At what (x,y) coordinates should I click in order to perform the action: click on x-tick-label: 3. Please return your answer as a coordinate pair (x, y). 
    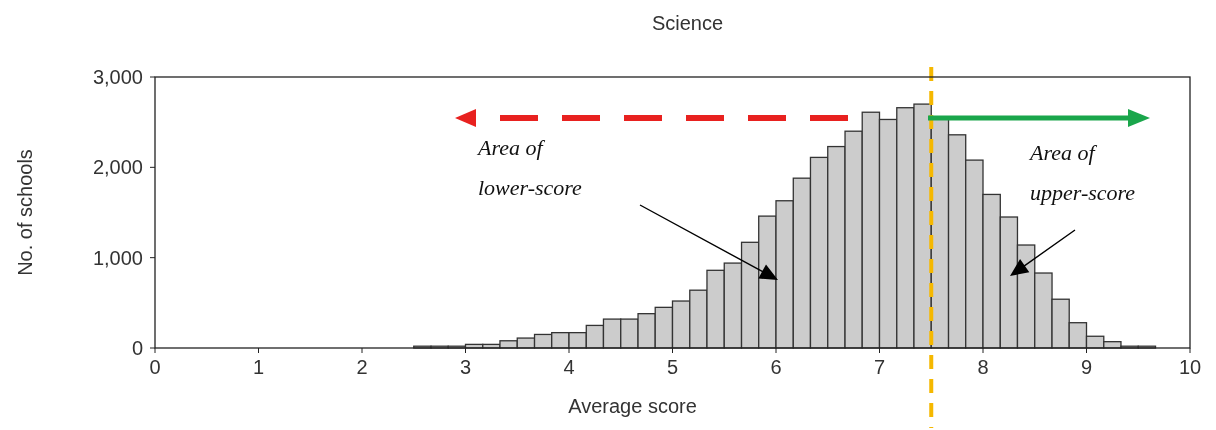
    Looking at the image, I should click on (465, 367).